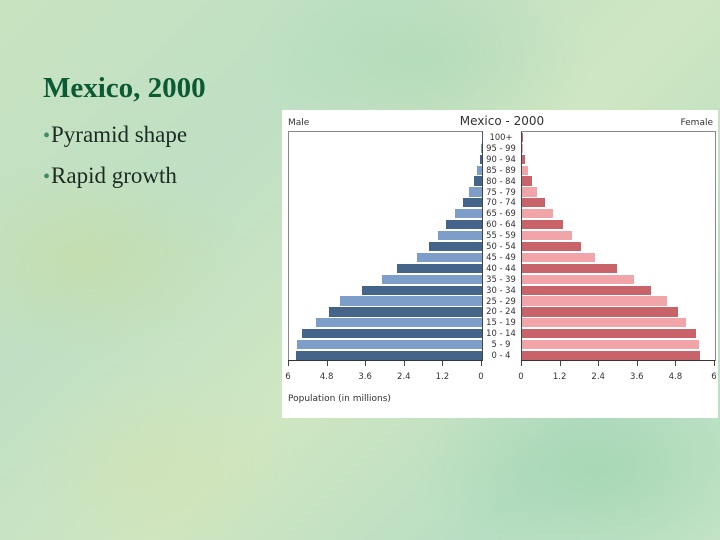  Describe the element at coordinates (339, 399) in the screenshot. I see `x-axis-label: Population (in millions)` at that location.